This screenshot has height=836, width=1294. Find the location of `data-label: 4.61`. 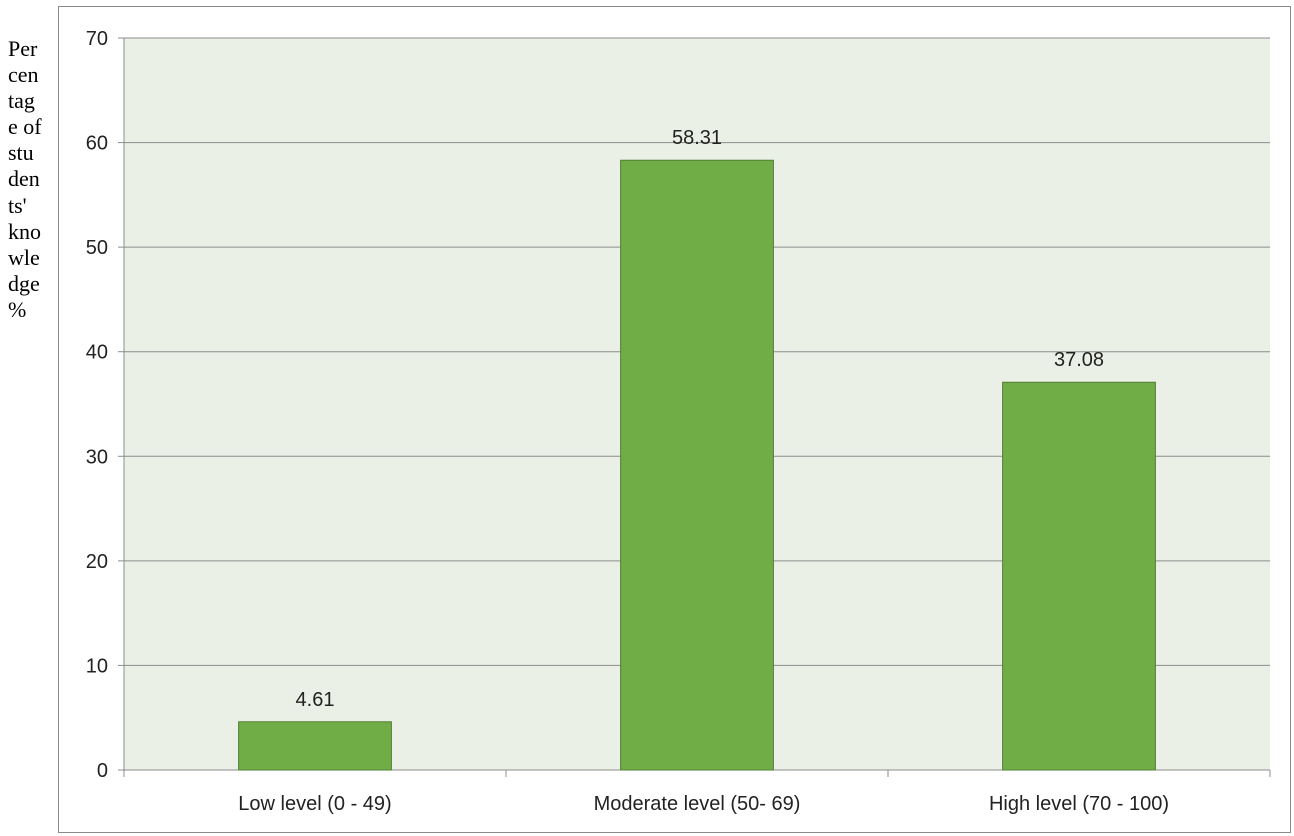

data-label: 4.61 is located at coordinates (315, 700).